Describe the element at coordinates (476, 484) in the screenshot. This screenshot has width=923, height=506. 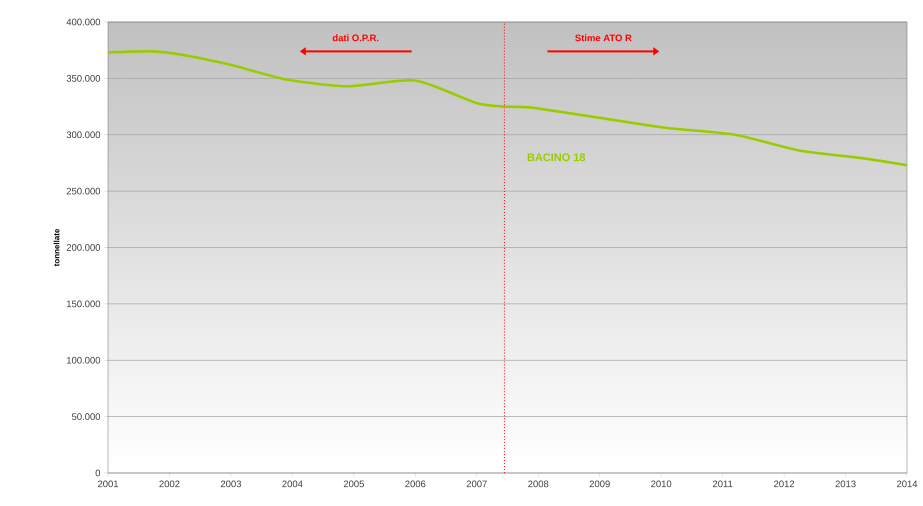
I see `x-tick-label: 2007` at that location.